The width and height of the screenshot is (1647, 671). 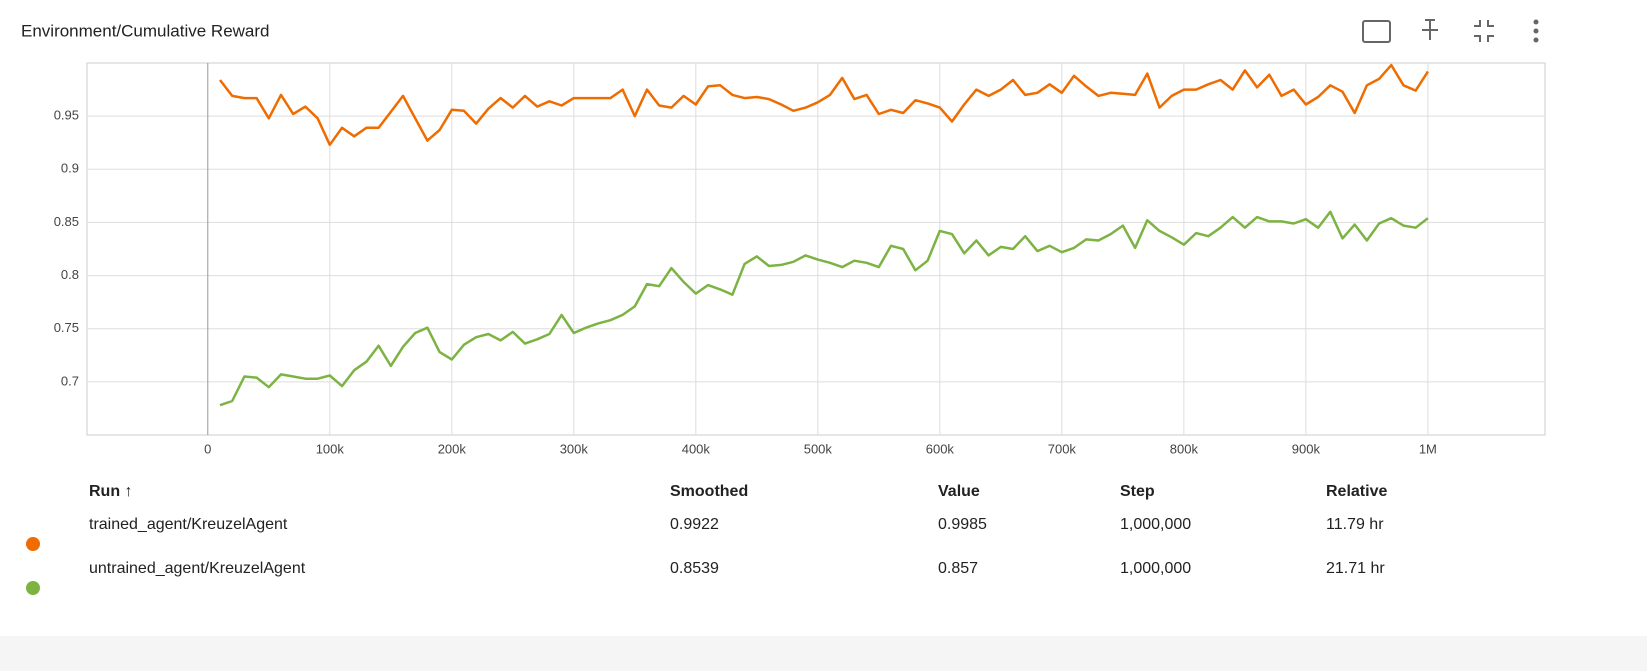 What do you see at coordinates (940, 448) in the screenshot?
I see `x-tick-label: 600k` at bounding box center [940, 448].